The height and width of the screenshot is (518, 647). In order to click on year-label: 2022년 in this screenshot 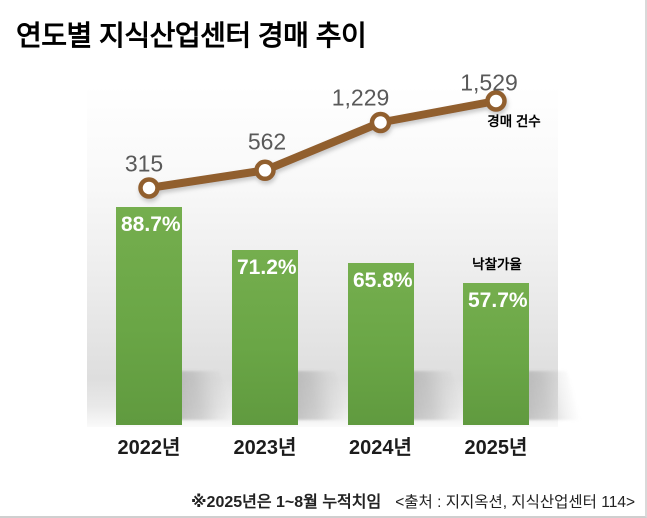, I will do `click(149, 448)`.